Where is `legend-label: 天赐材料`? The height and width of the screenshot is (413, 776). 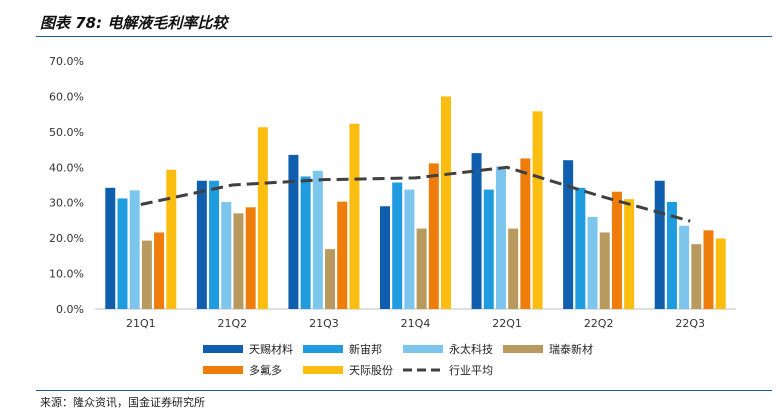 legend-label: 天赐材料 is located at coordinates (271, 349).